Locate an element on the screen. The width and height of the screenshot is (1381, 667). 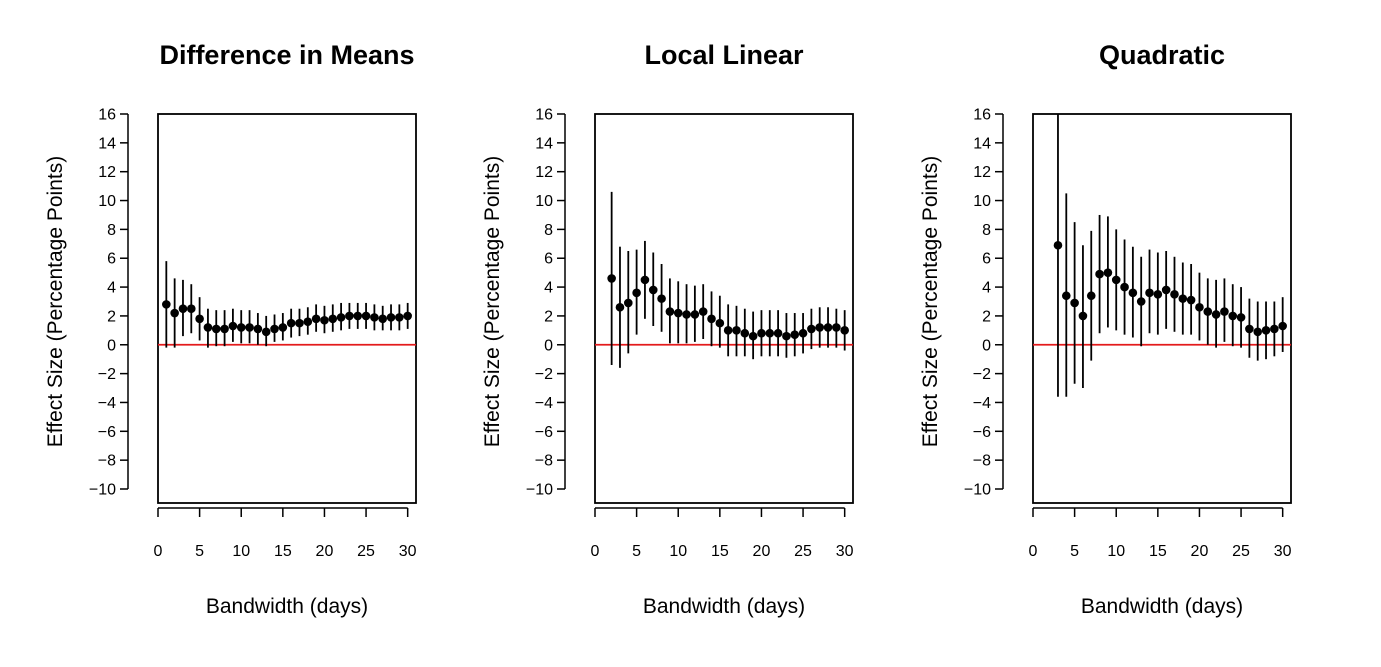
chart-title: Local Linear is located at coordinates (724, 55).